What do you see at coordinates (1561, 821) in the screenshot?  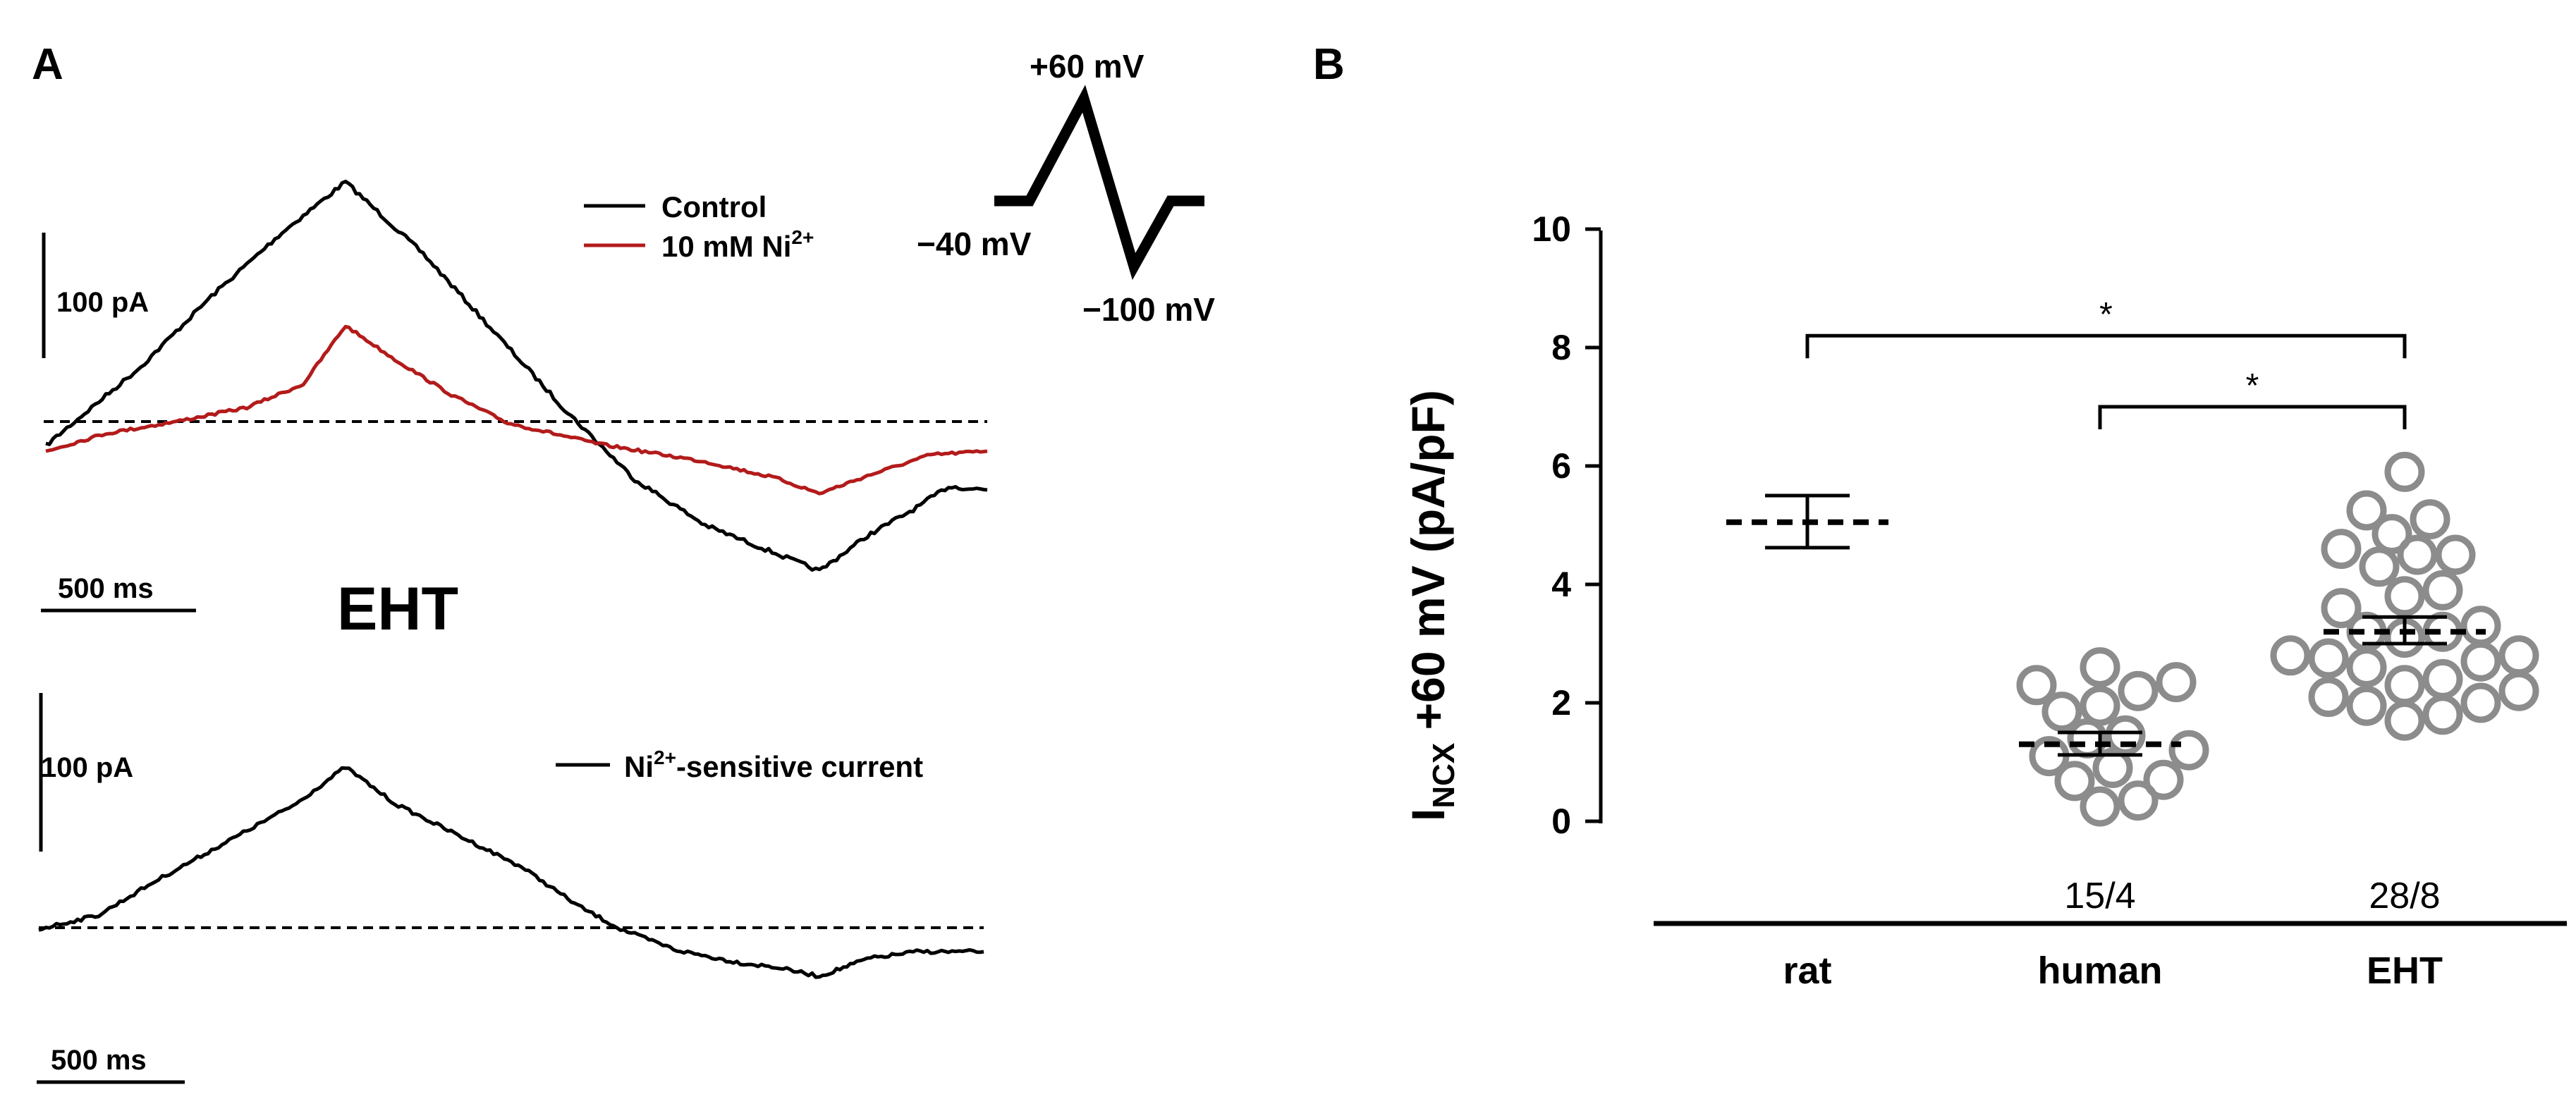 I see `y-tick-label: 0` at bounding box center [1561, 821].